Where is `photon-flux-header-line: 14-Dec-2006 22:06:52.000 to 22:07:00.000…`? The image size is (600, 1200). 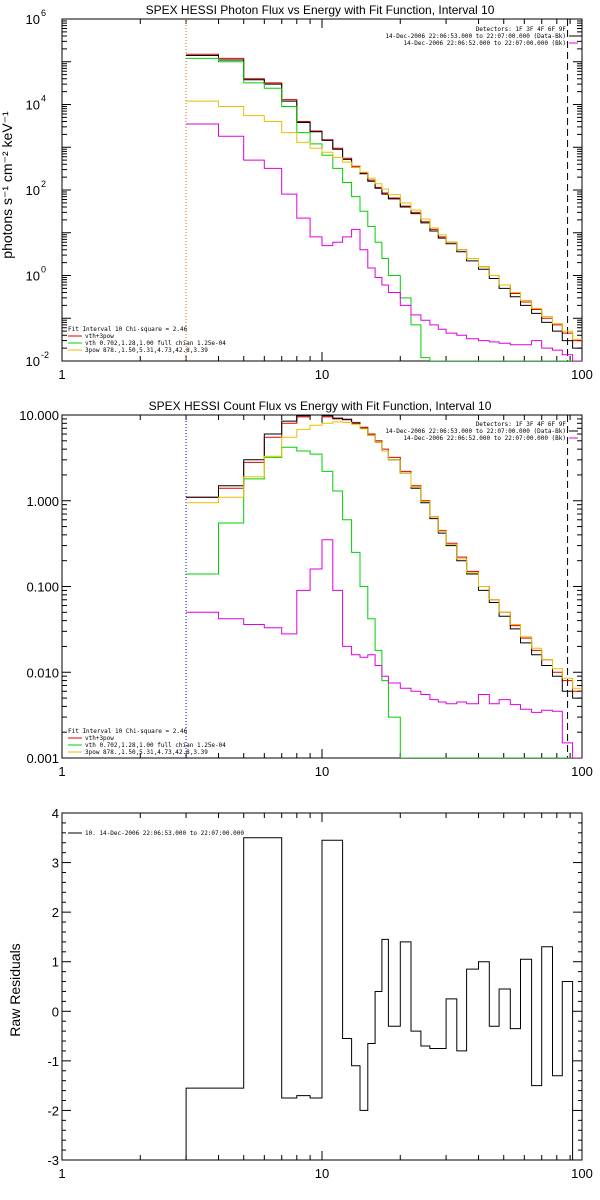 photon-flux-header-line: 14-Dec-2006 22:06:52.000 to 22:07:00.000… is located at coordinates (484, 43).